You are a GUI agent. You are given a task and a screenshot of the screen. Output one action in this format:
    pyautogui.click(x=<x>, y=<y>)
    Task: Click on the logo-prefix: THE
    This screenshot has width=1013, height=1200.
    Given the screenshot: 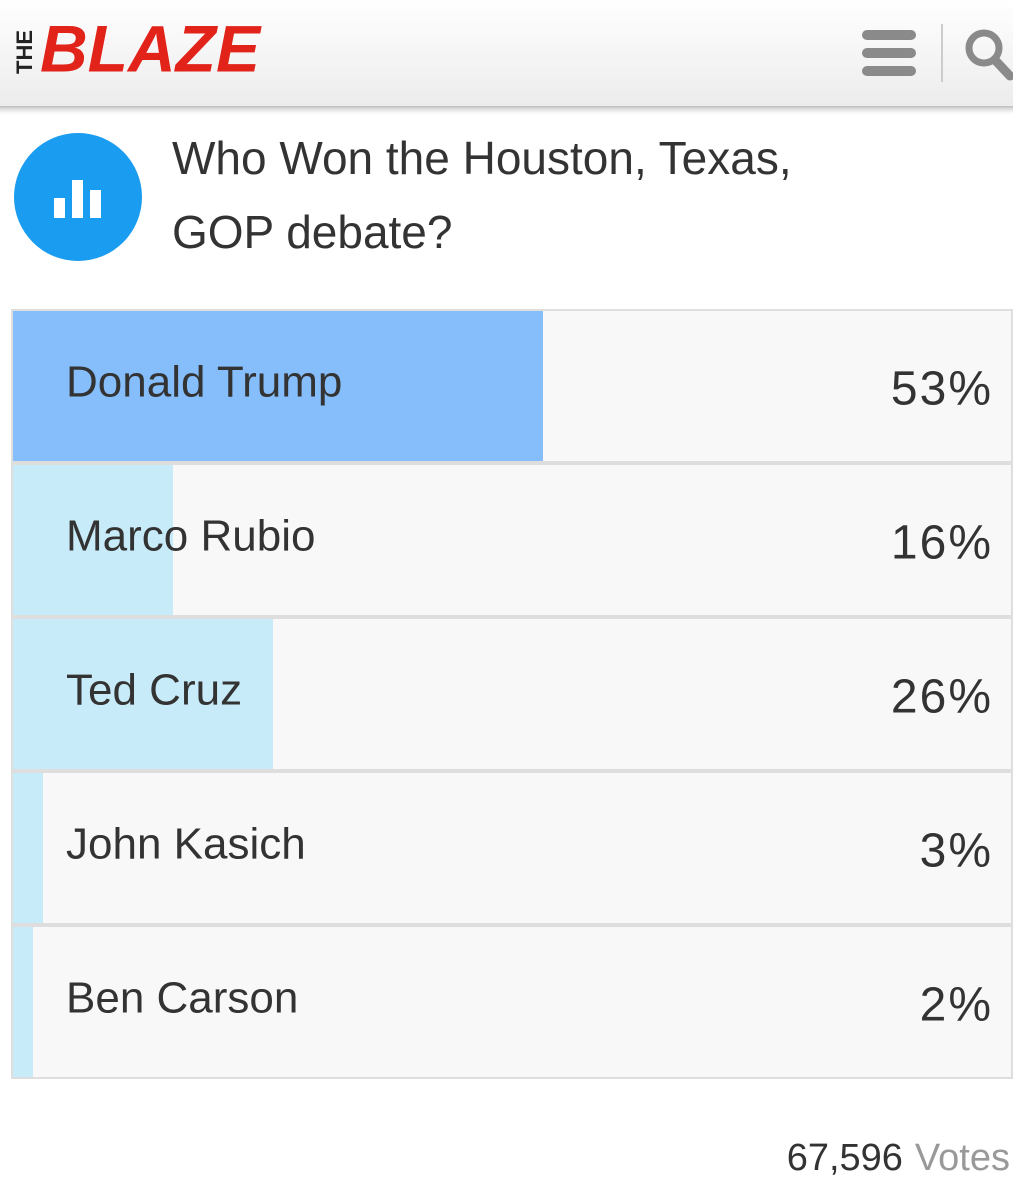 What is the action you would take?
    pyautogui.click(x=24, y=52)
    